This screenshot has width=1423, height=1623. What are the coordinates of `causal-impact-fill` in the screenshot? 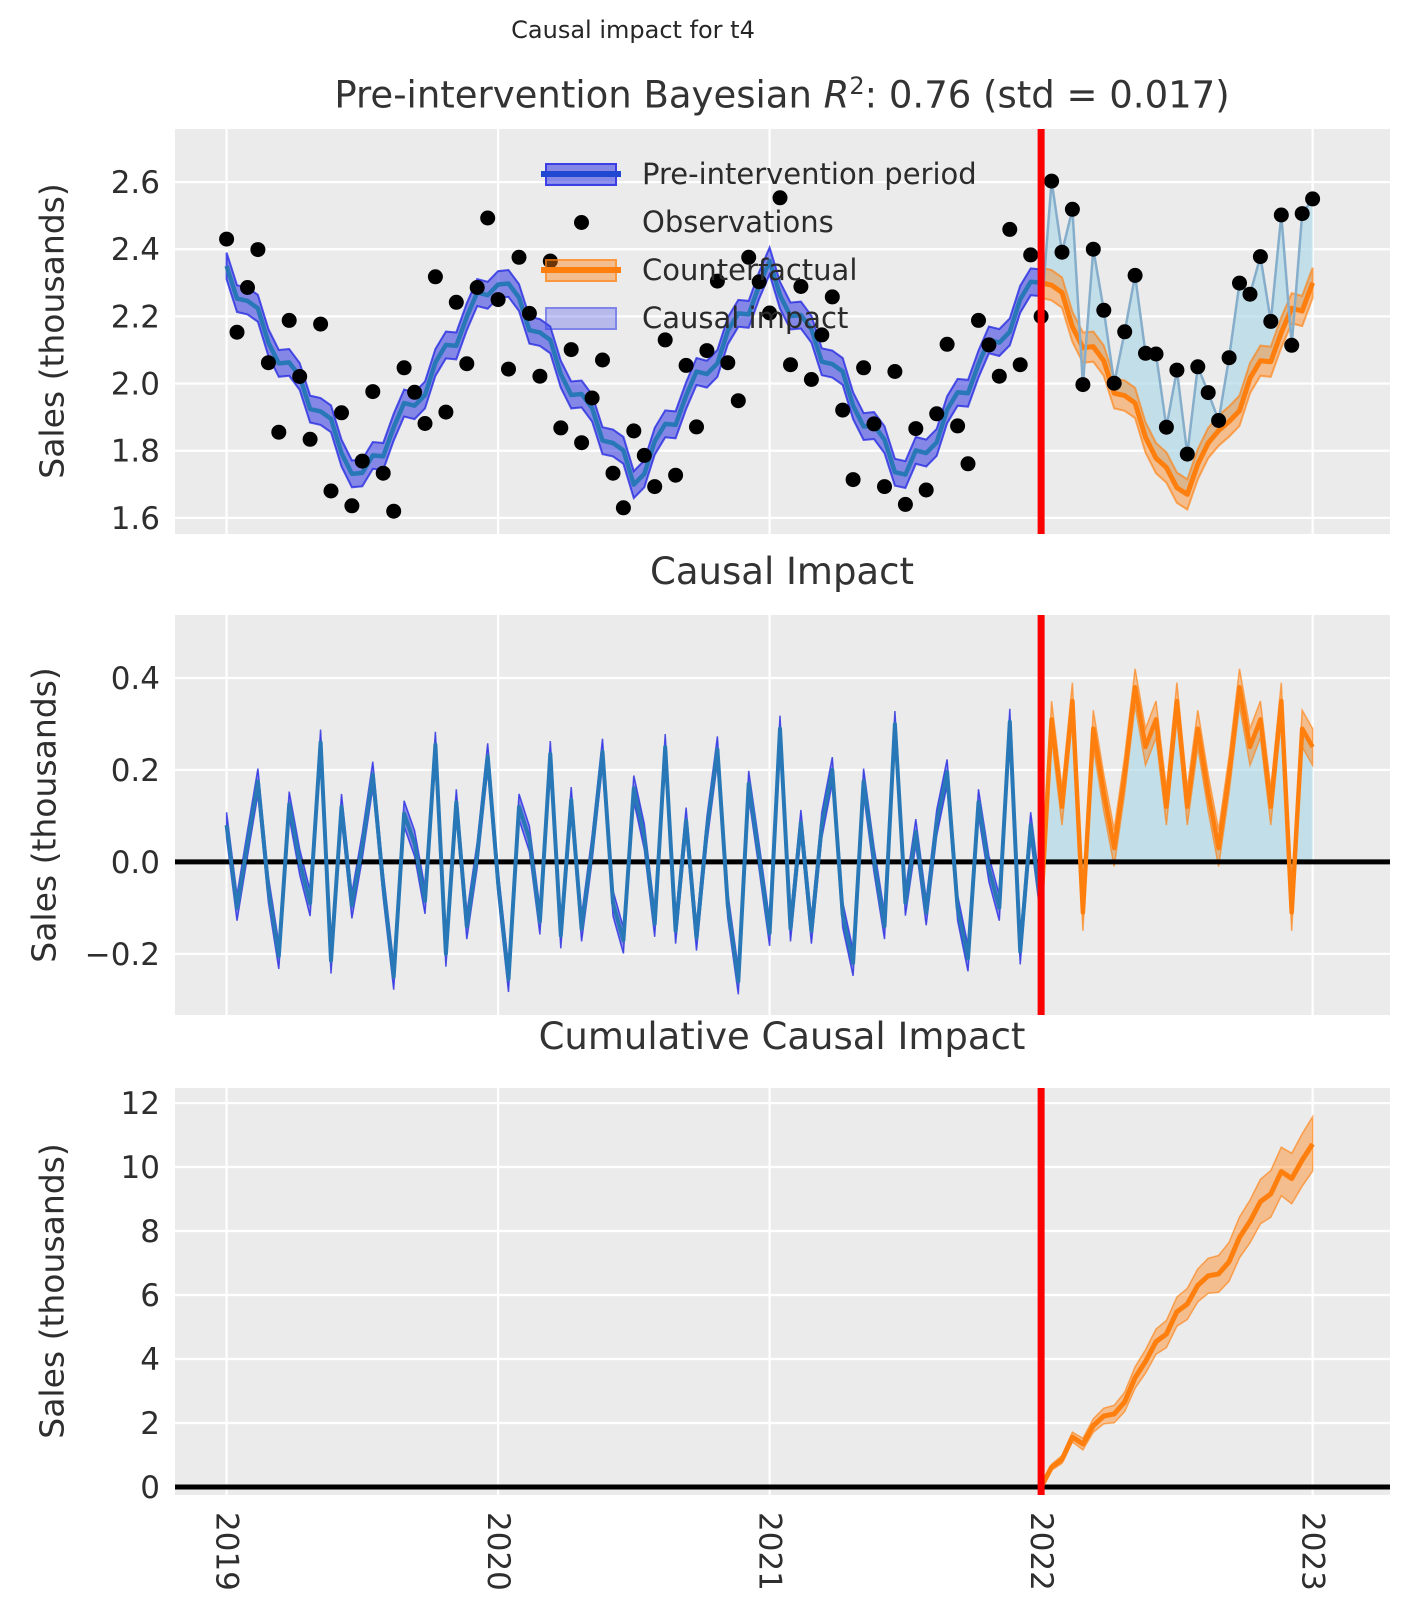 It's located at (1177, 338).